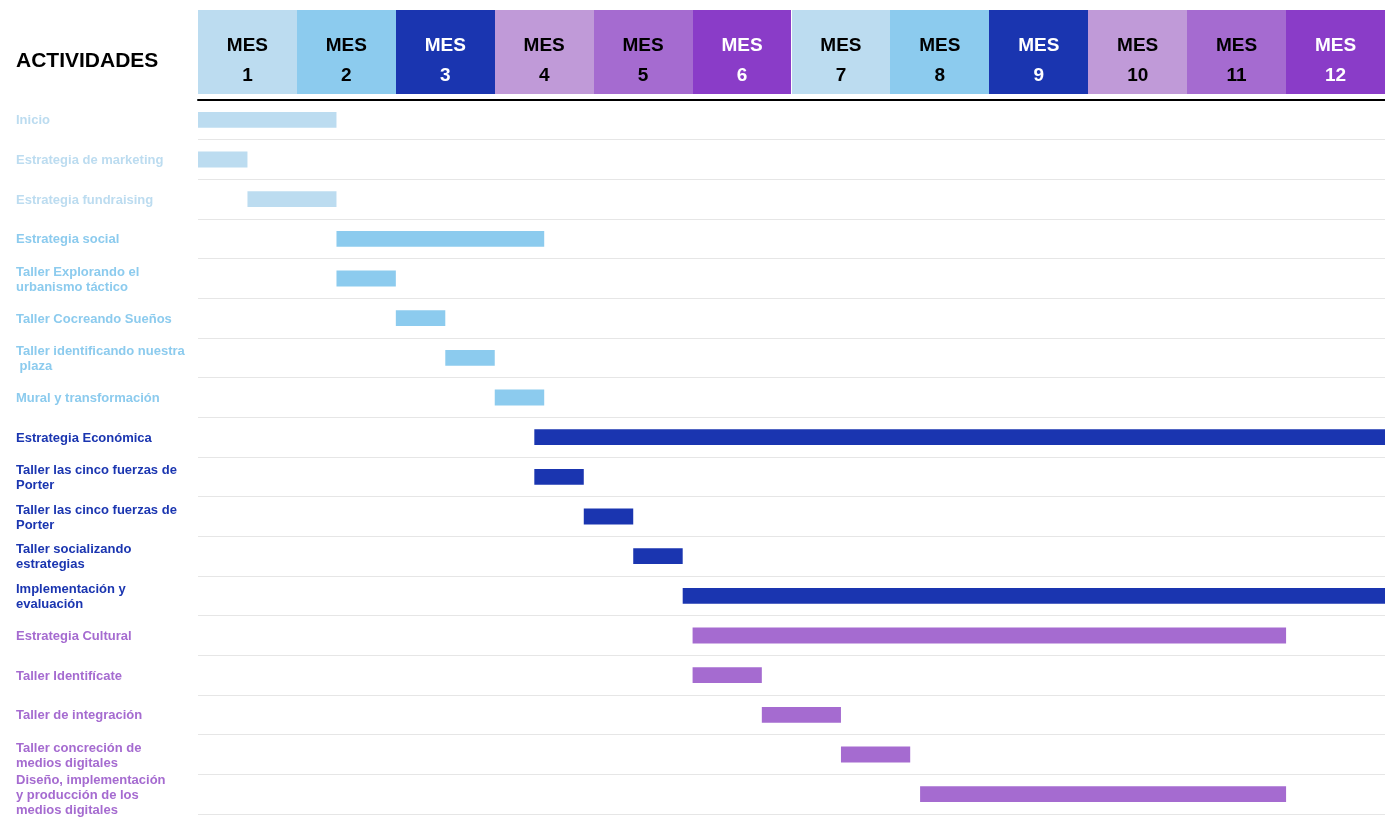 This screenshot has height=828, width=1393. What do you see at coordinates (1335, 74) in the screenshot?
I see `x-tick-label: 12` at bounding box center [1335, 74].